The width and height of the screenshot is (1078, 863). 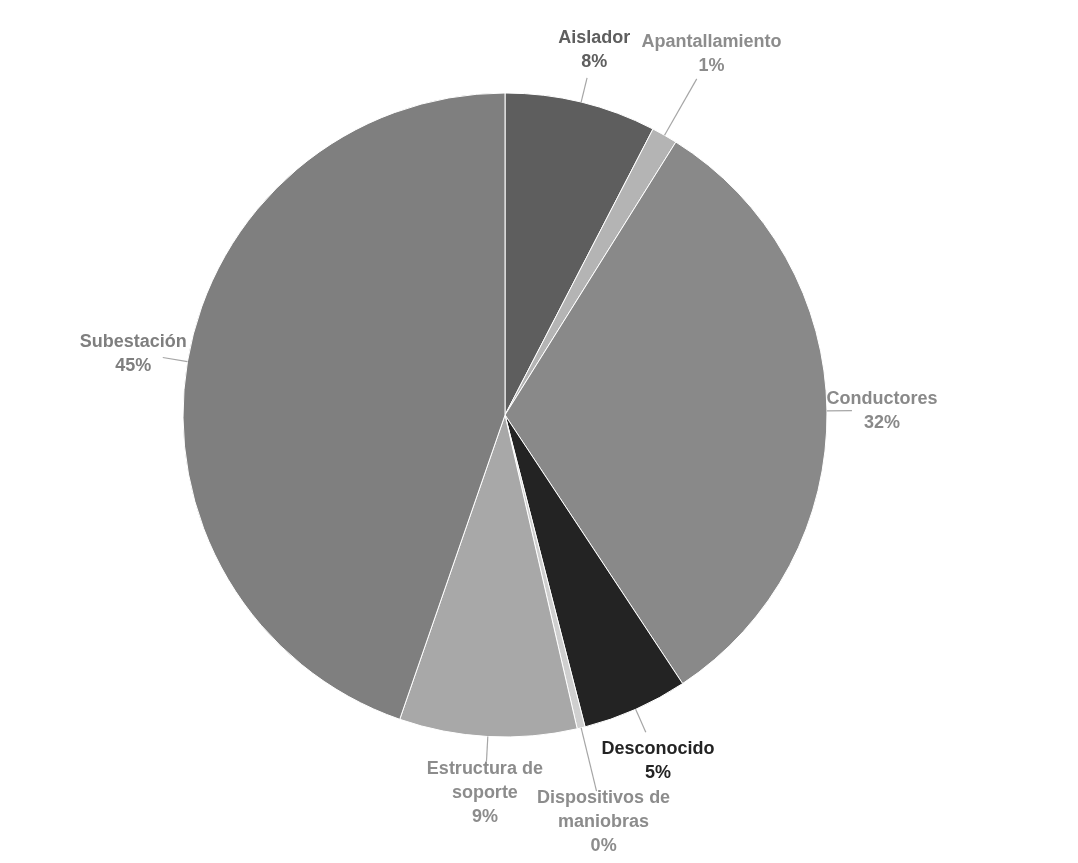 I want to click on data-label: 8%, so click(x=594, y=60).